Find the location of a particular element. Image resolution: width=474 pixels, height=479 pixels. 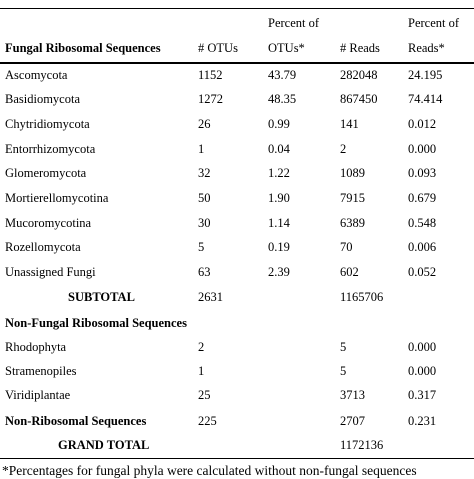

table-cell: 1272 is located at coordinates (210, 99).